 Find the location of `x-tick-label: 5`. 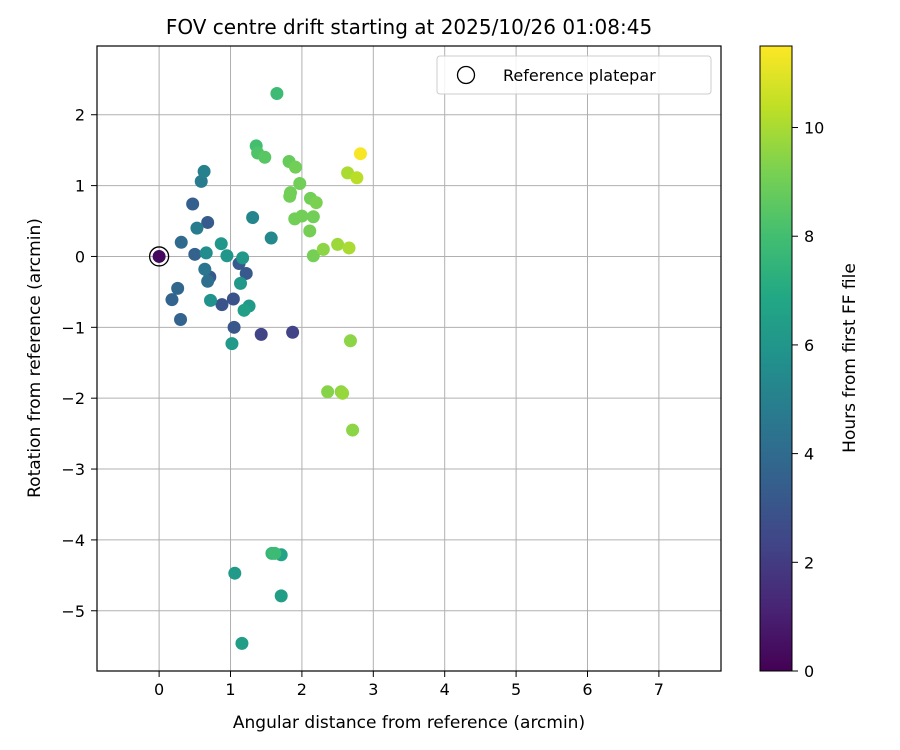

x-tick-label: 5 is located at coordinates (516, 689).